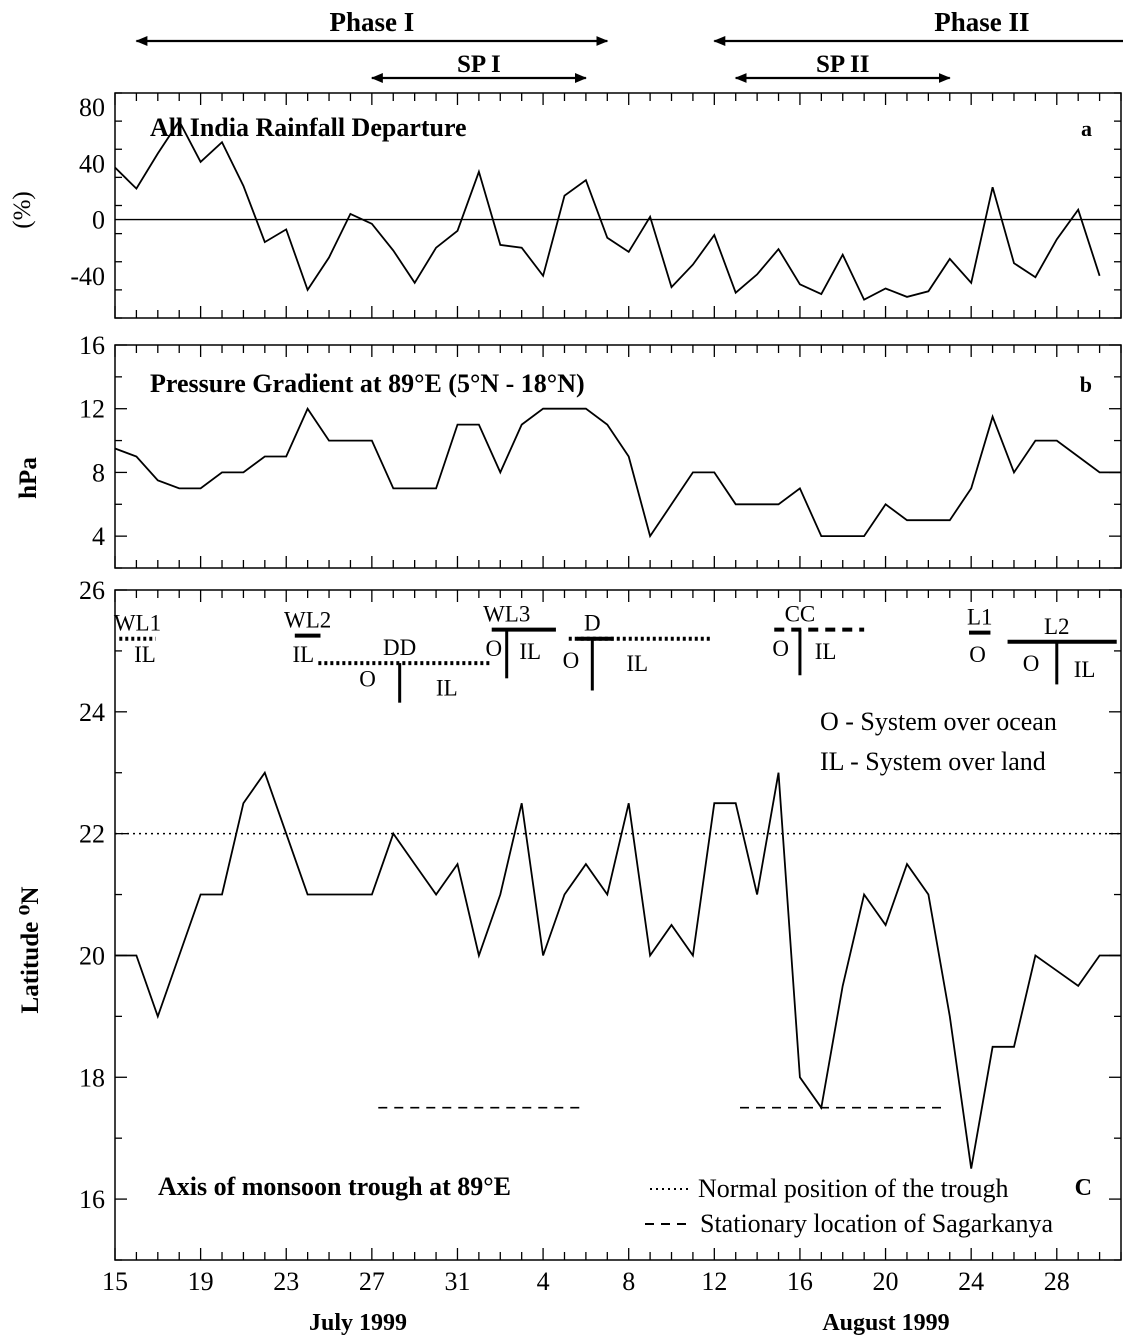  I want to click on system-l2: L2O IL, so click(1062, 649).